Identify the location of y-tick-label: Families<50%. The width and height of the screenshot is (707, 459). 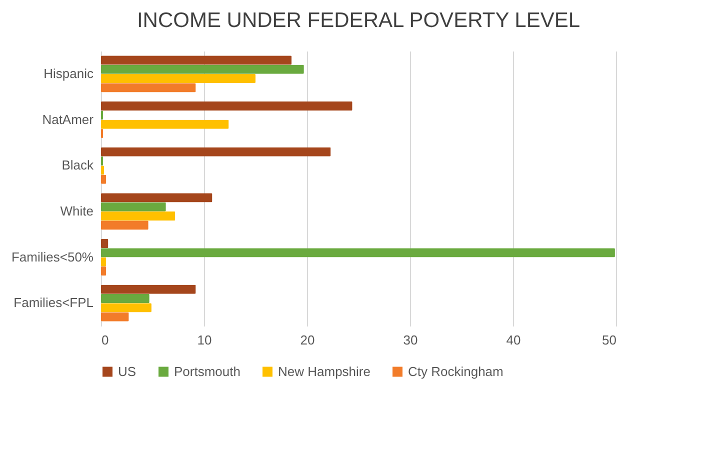
(52, 256).